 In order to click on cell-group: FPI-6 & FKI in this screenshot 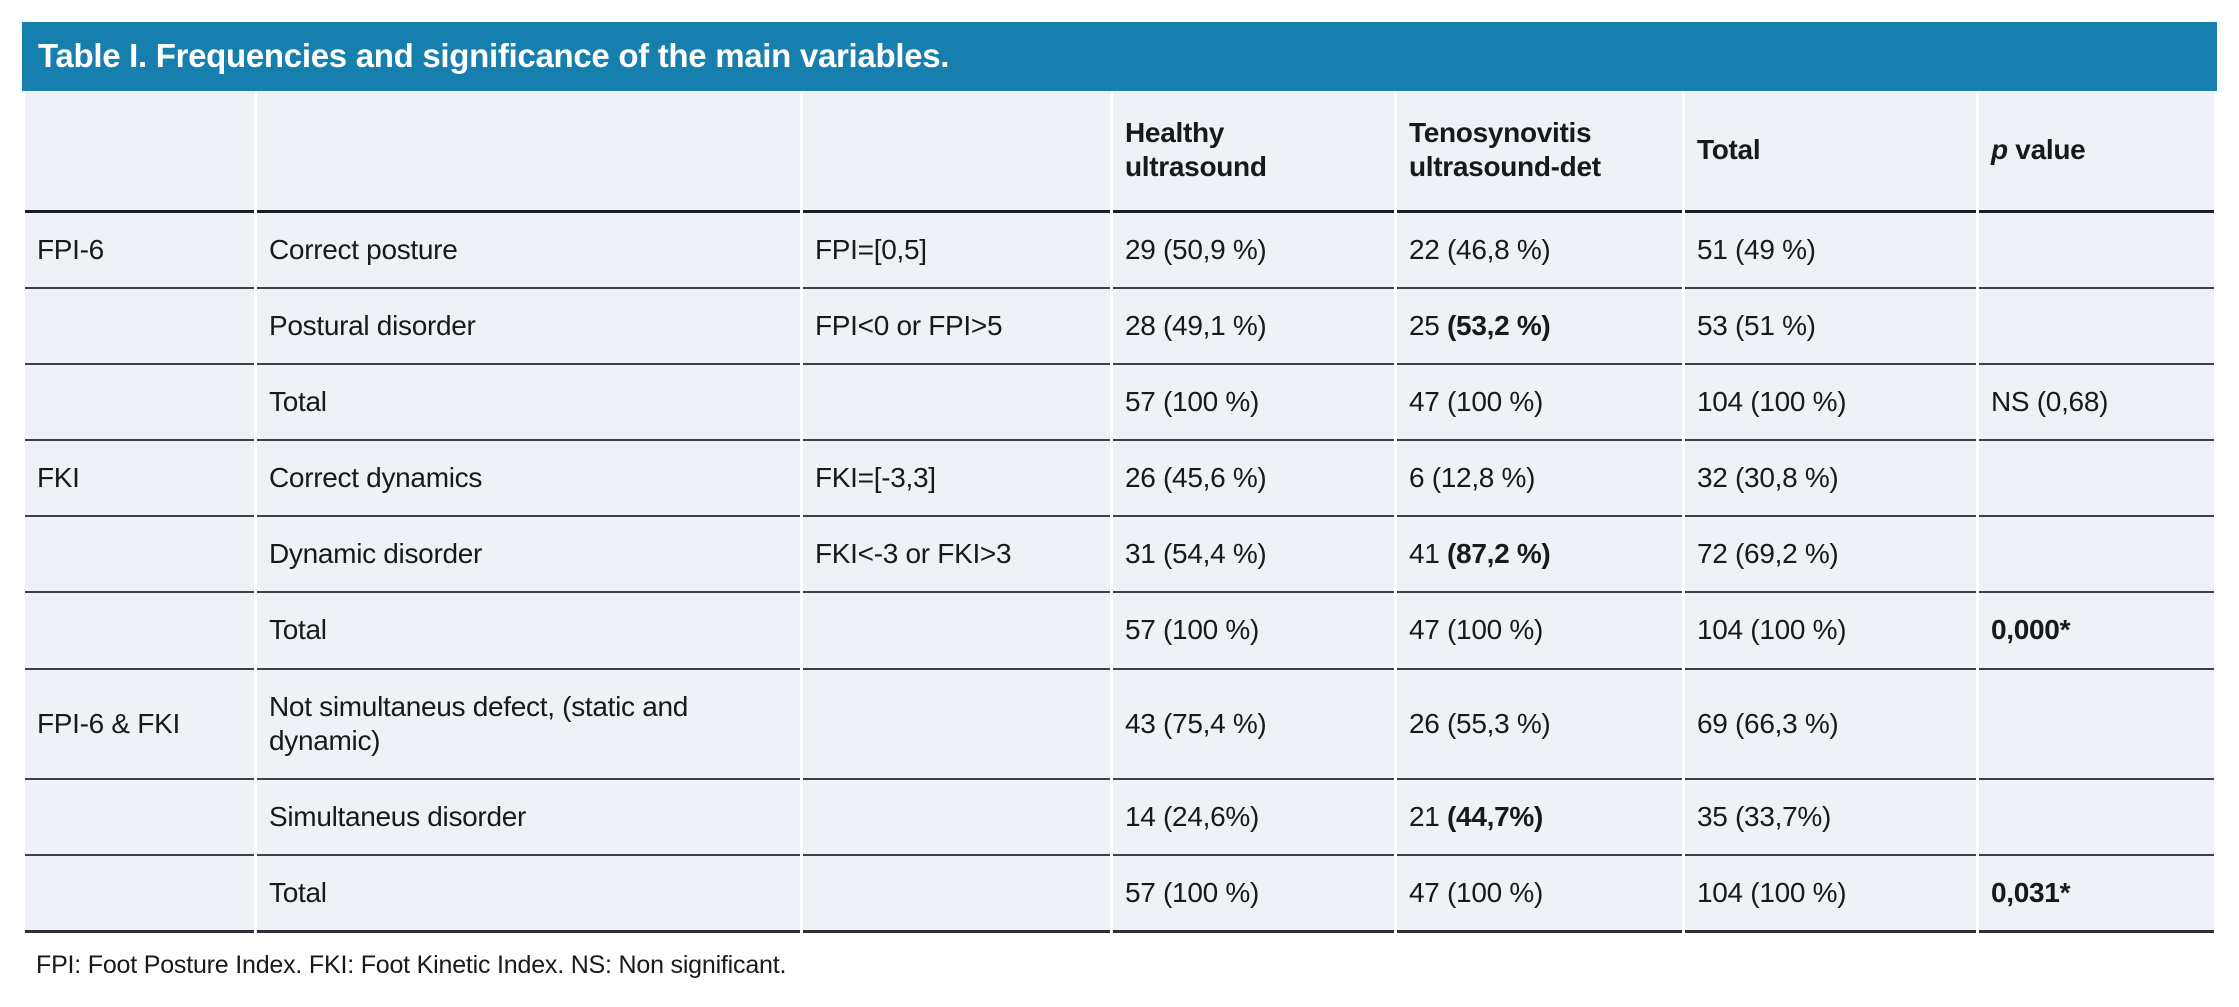, I will do `click(139, 724)`.